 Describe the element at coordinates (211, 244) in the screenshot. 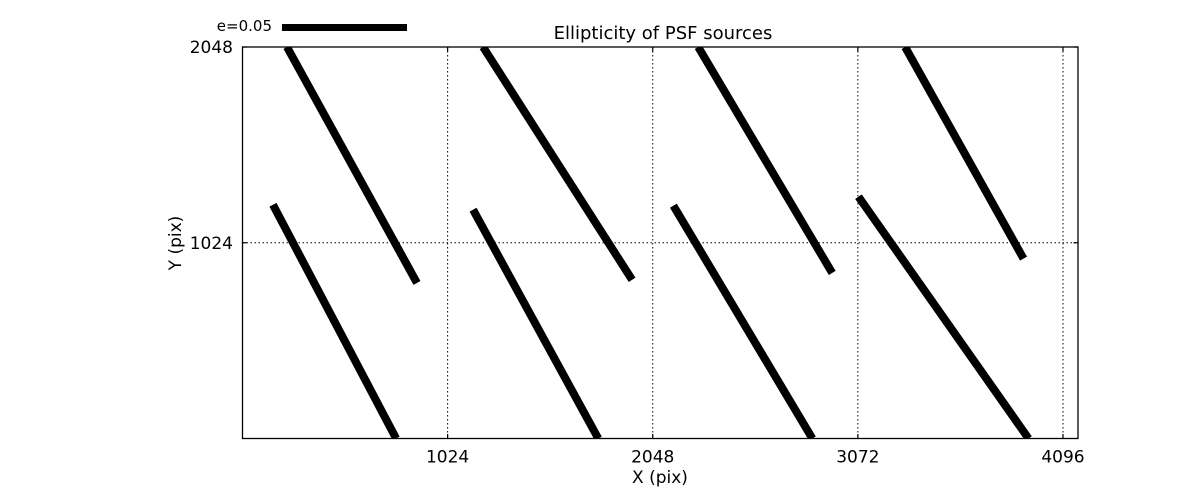

I see `y-tick-label-1024: 1024` at that location.